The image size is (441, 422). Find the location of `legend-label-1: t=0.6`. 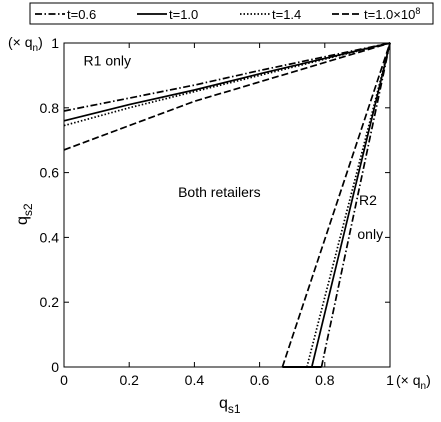

legend-label-1: t=0.6 is located at coordinates (81, 14).